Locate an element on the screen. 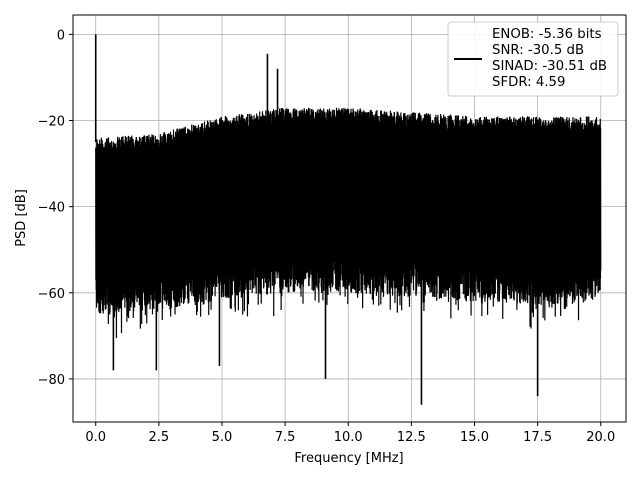 This screenshot has height=480, width=640. y-tick-label: −40 is located at coordinates (51, 208).